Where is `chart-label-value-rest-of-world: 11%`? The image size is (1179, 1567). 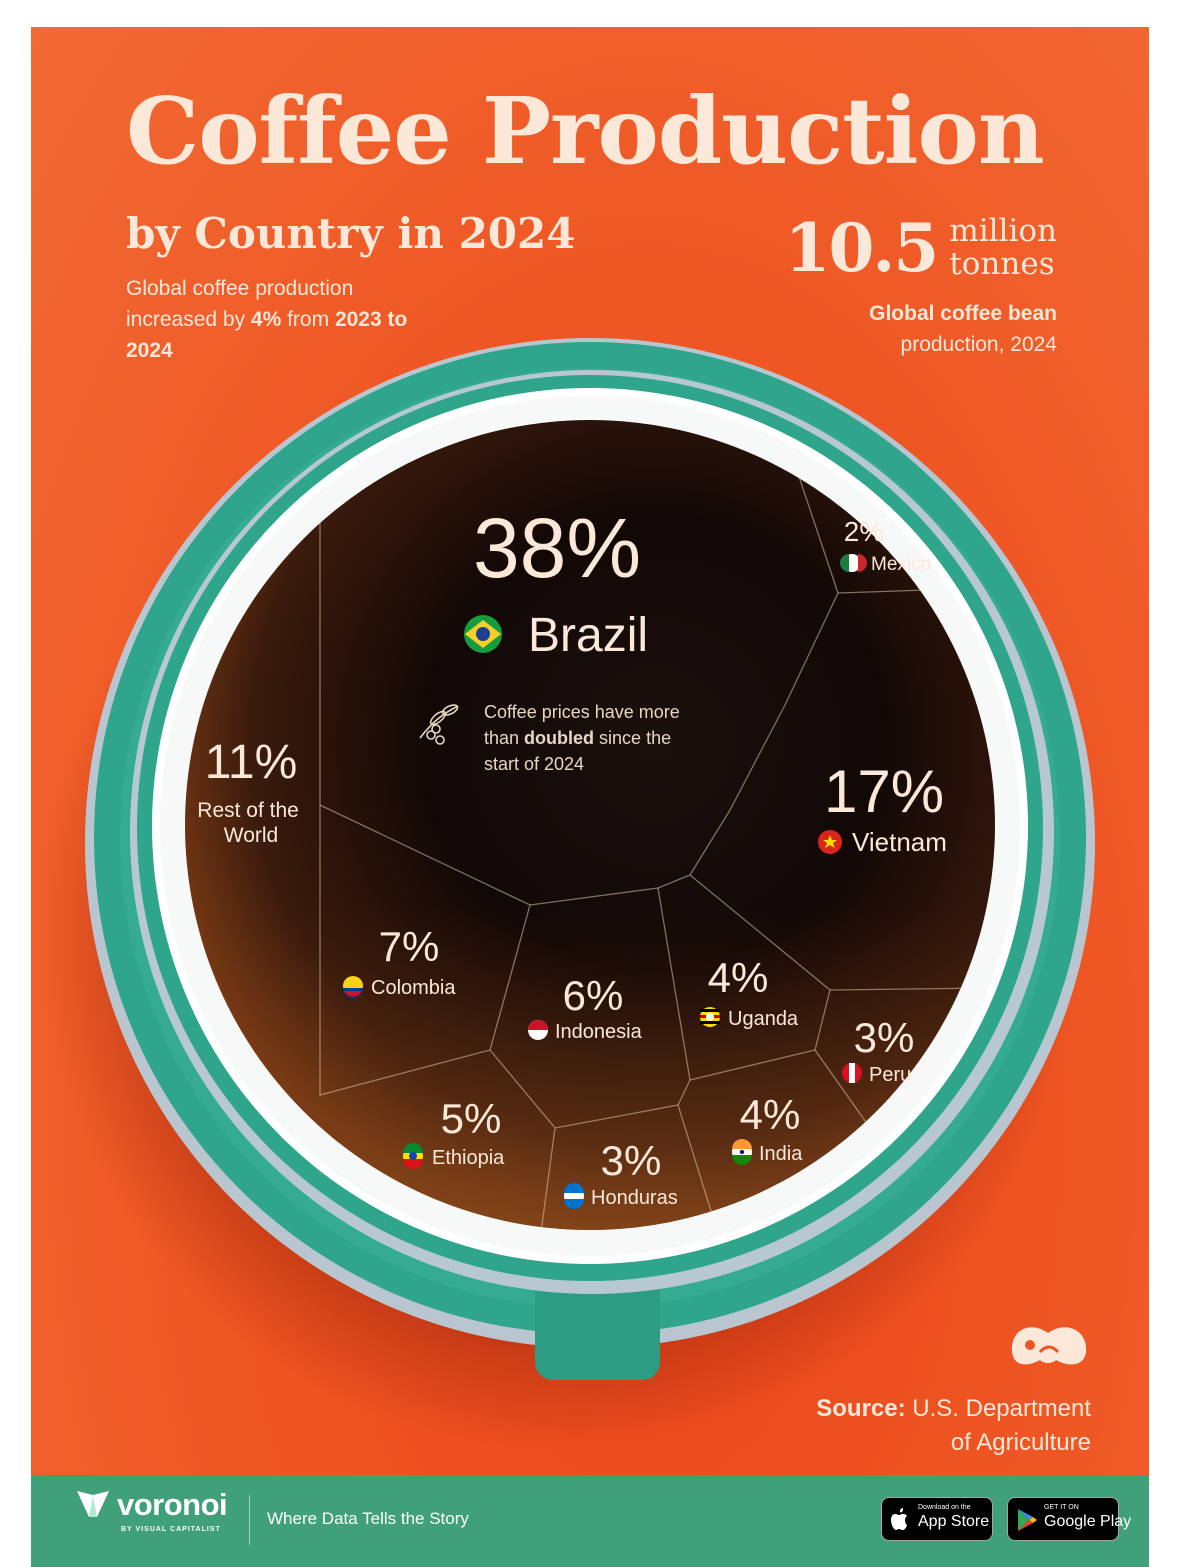
chart-label-value-rest-of-world: 11% is located at coordinates (251, 762).